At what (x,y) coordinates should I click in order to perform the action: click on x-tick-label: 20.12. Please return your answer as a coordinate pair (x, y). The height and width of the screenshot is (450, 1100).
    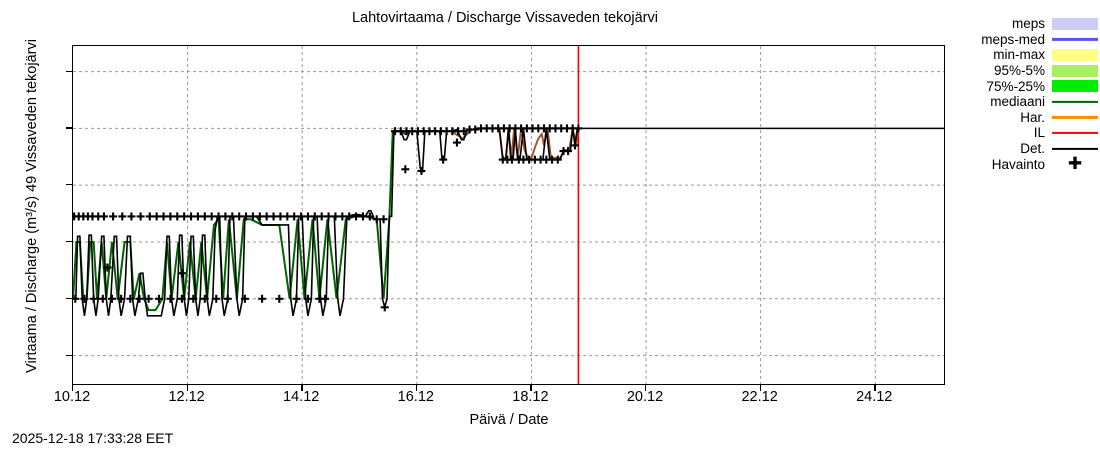
    Looking at the image, I should click on (645, 397).